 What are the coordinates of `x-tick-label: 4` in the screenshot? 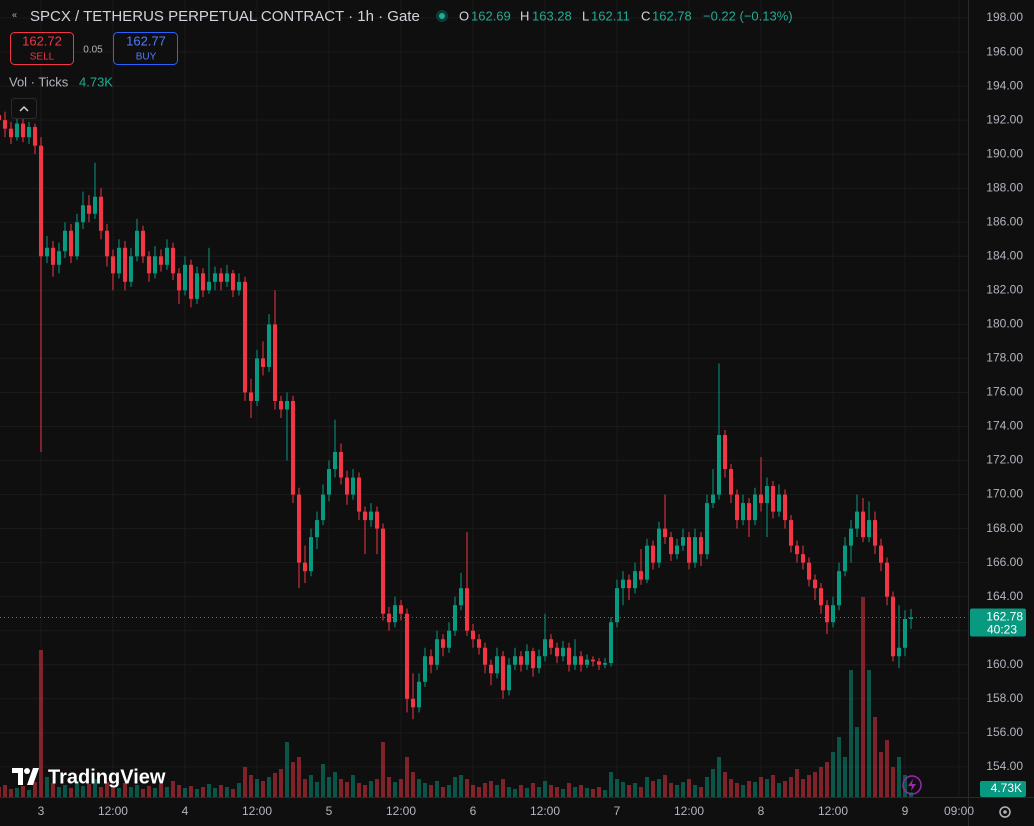 It's located at (185, 811).